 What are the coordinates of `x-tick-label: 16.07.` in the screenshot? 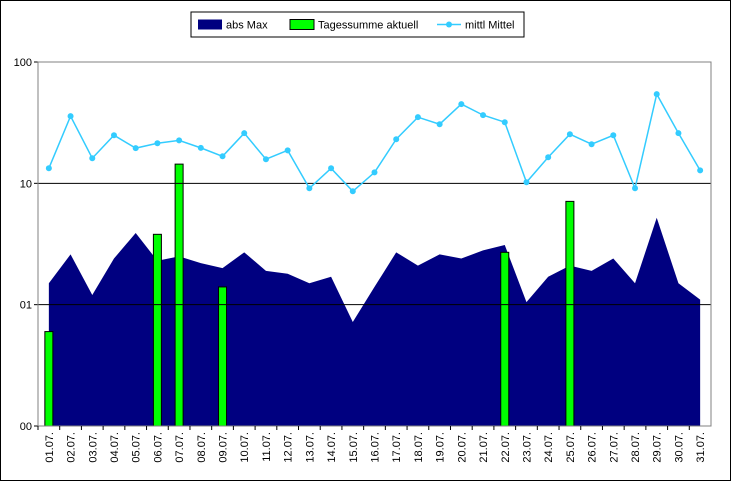 It's located at (376, 447).